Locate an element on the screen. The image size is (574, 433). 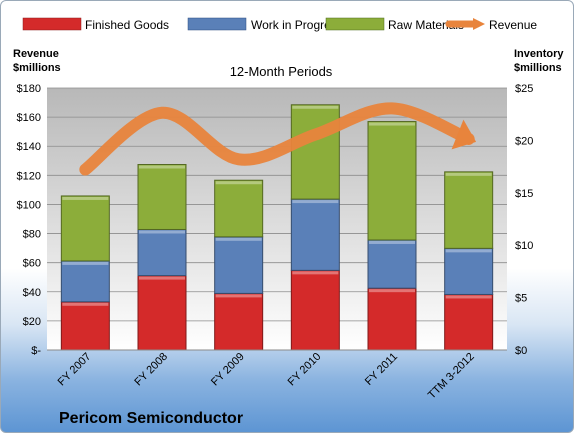
legend-swatch-finished-goods is located at coordinates (52, 24).